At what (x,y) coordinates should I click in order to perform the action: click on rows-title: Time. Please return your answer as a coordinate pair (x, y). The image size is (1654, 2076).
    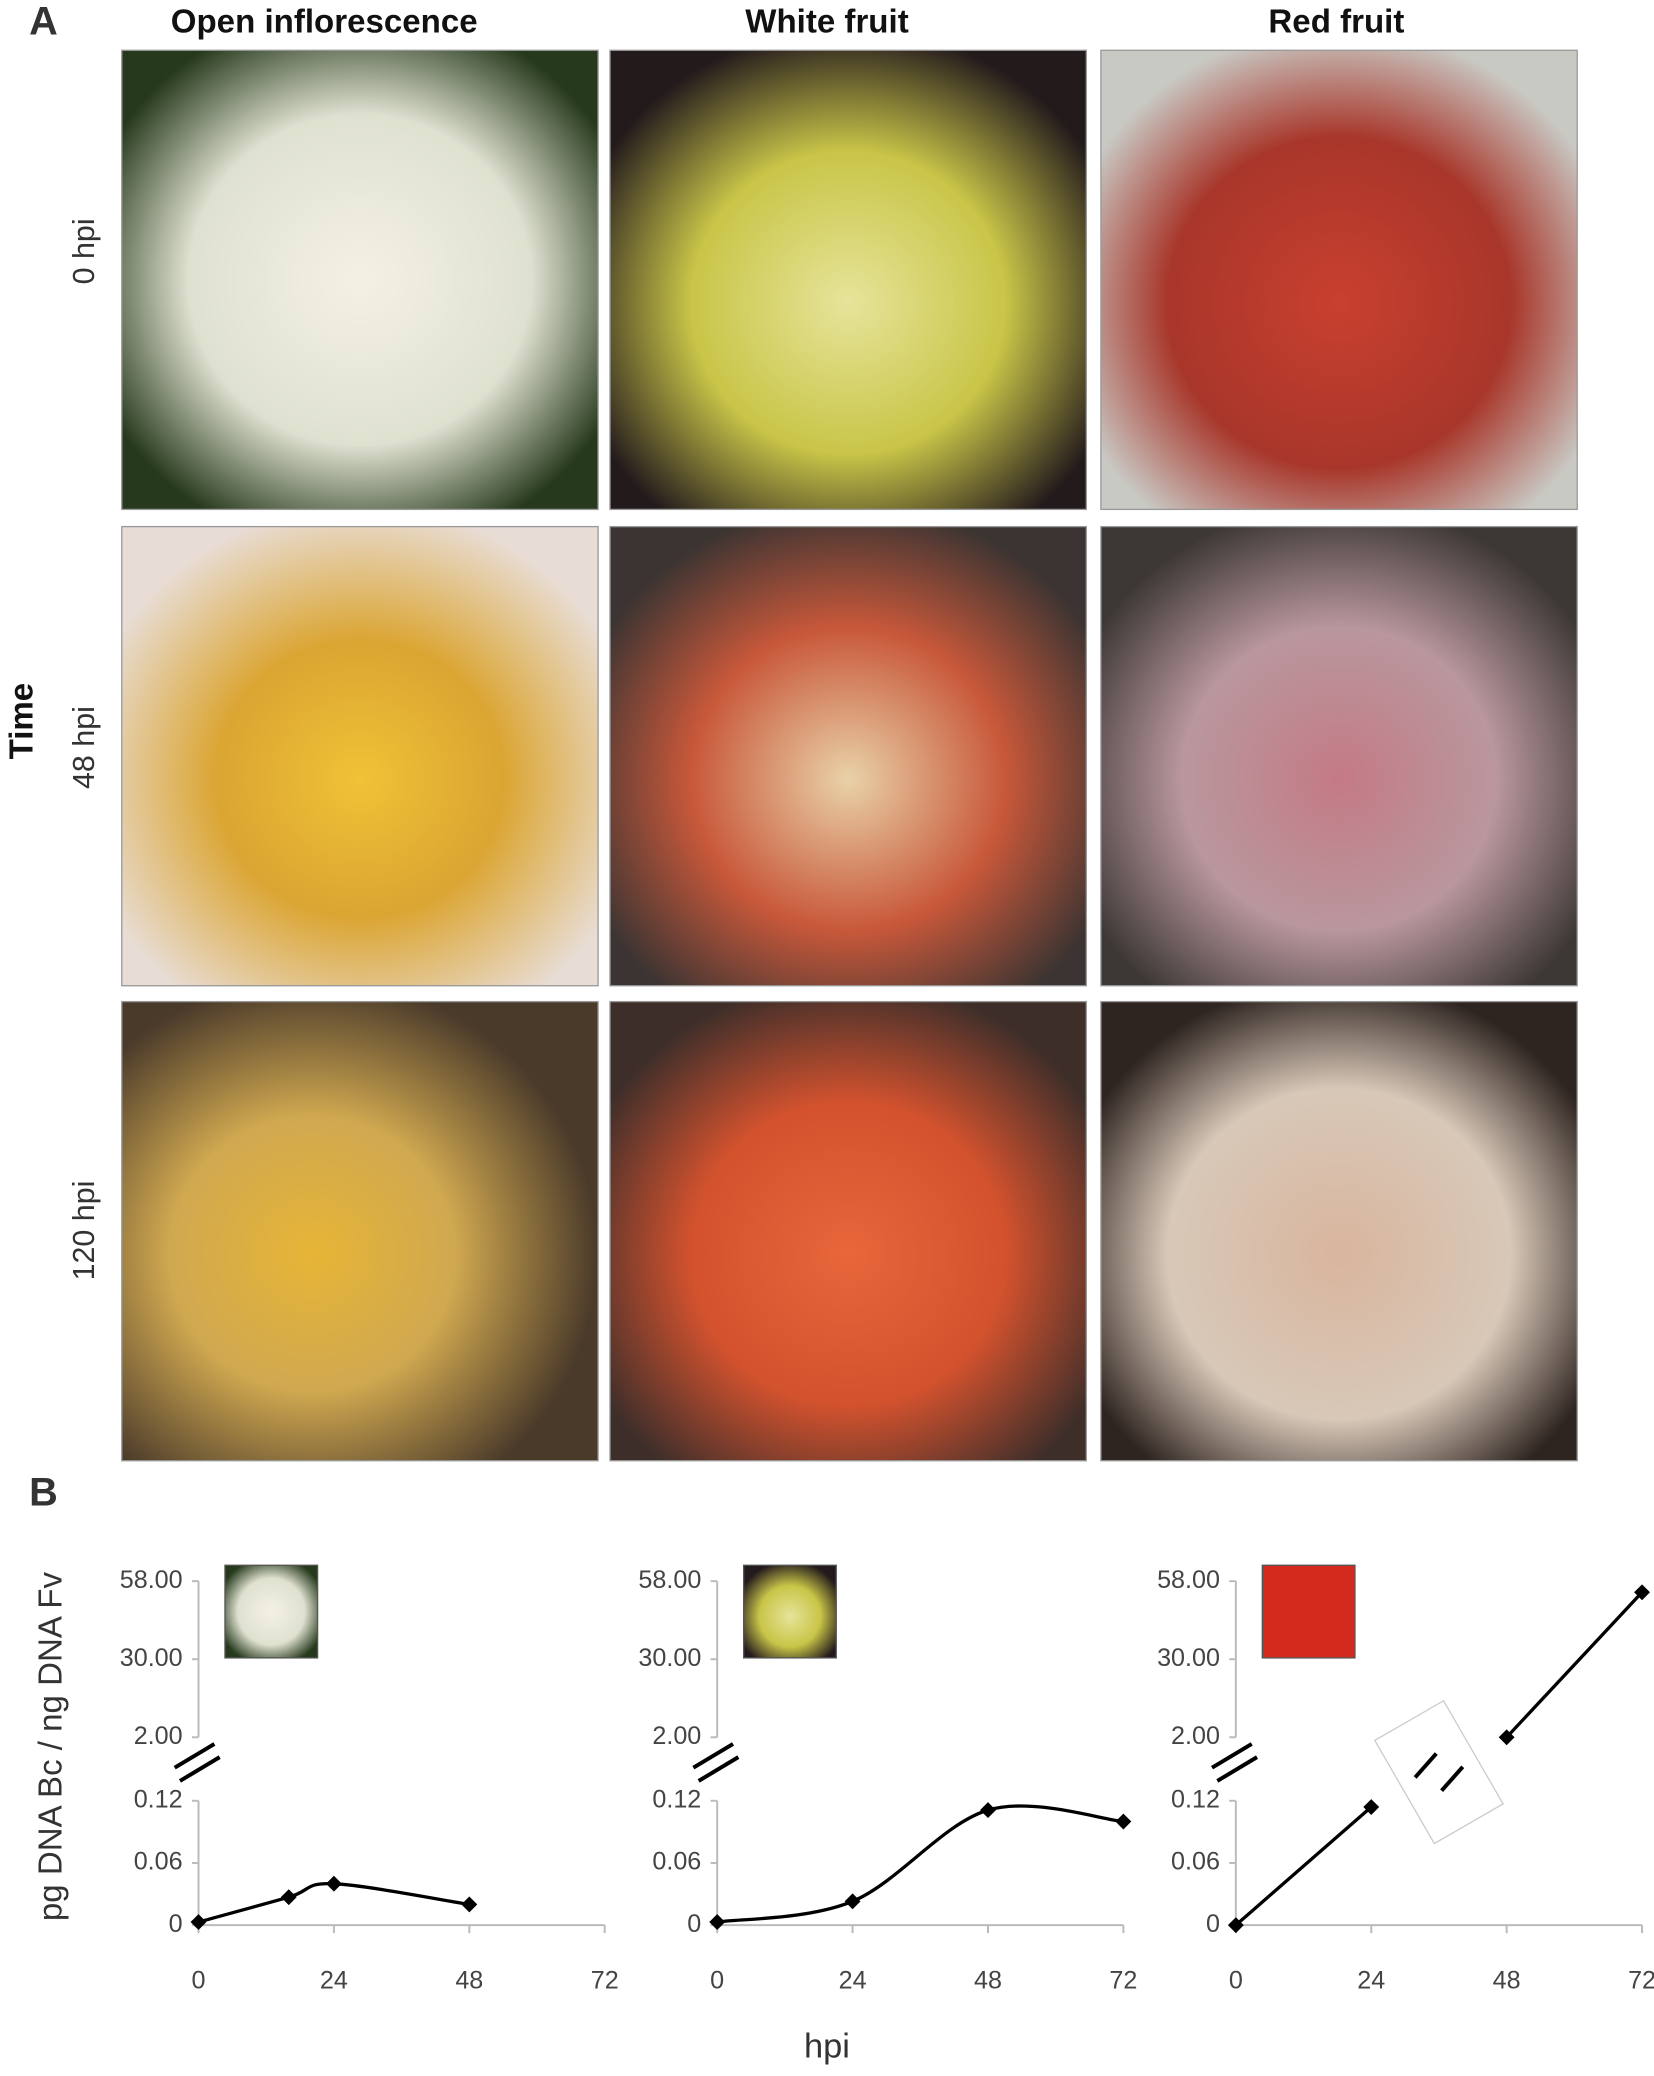
    Looking at the image, I should click on (22, 721).